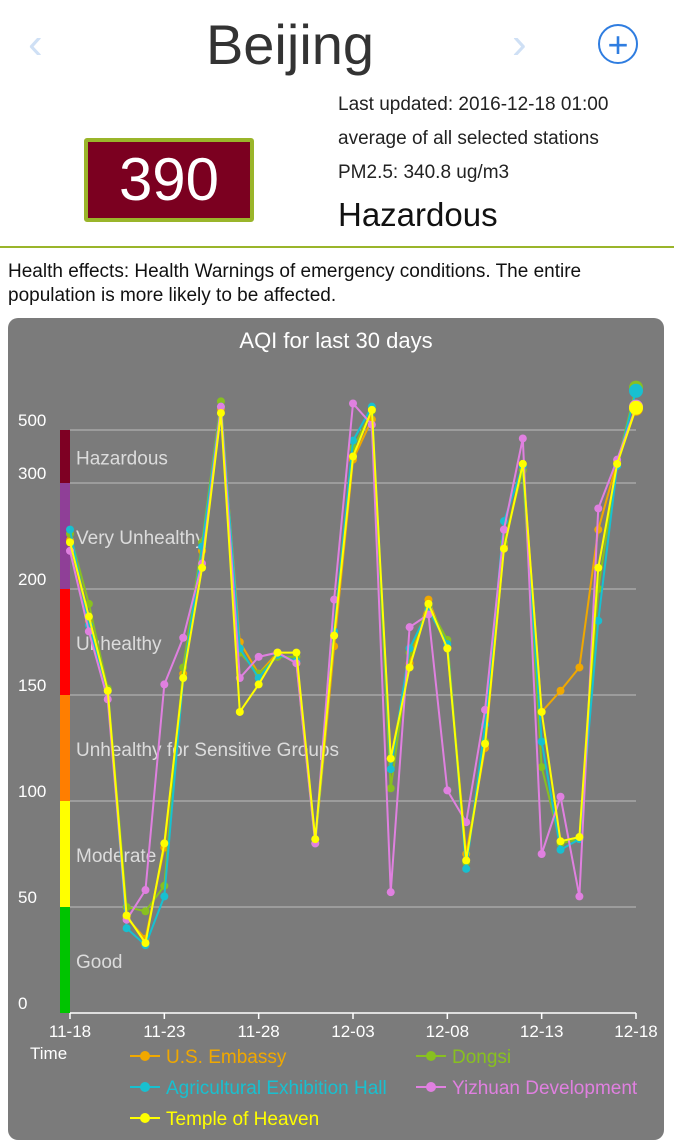 This screenshot has height=1144, width=674. Describe the element at coordinates (335, 340) in the screenshot. I see `chart-title: AQI for last 30 days` at that location.